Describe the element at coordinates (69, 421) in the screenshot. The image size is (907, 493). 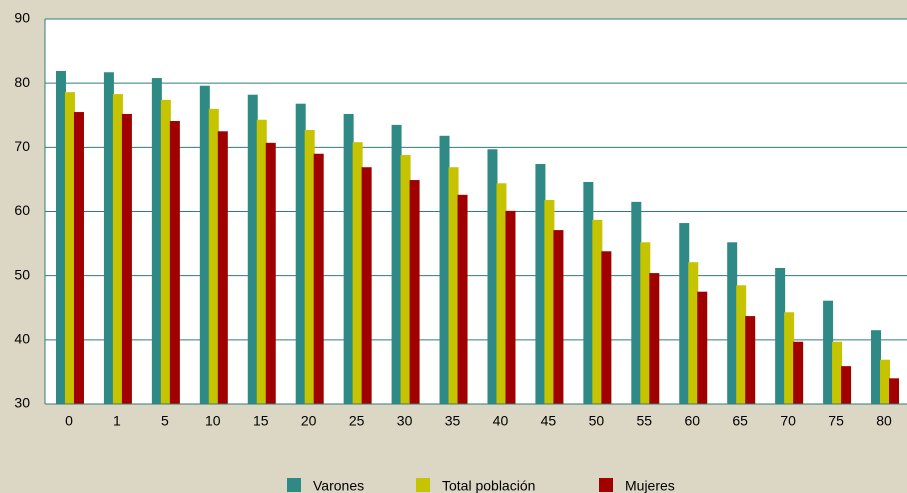
I see `x-tick-label: 0` at that location.